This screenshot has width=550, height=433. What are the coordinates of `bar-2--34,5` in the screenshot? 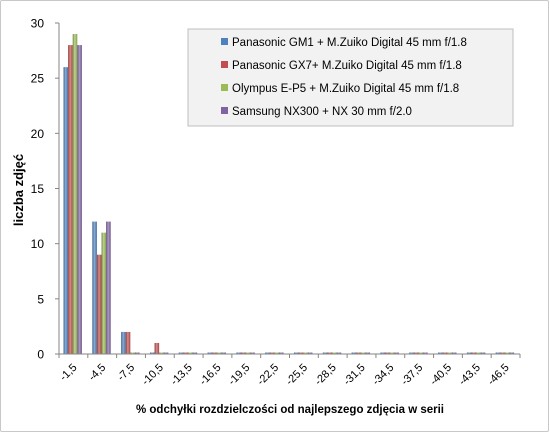 It's located at (387, 353).